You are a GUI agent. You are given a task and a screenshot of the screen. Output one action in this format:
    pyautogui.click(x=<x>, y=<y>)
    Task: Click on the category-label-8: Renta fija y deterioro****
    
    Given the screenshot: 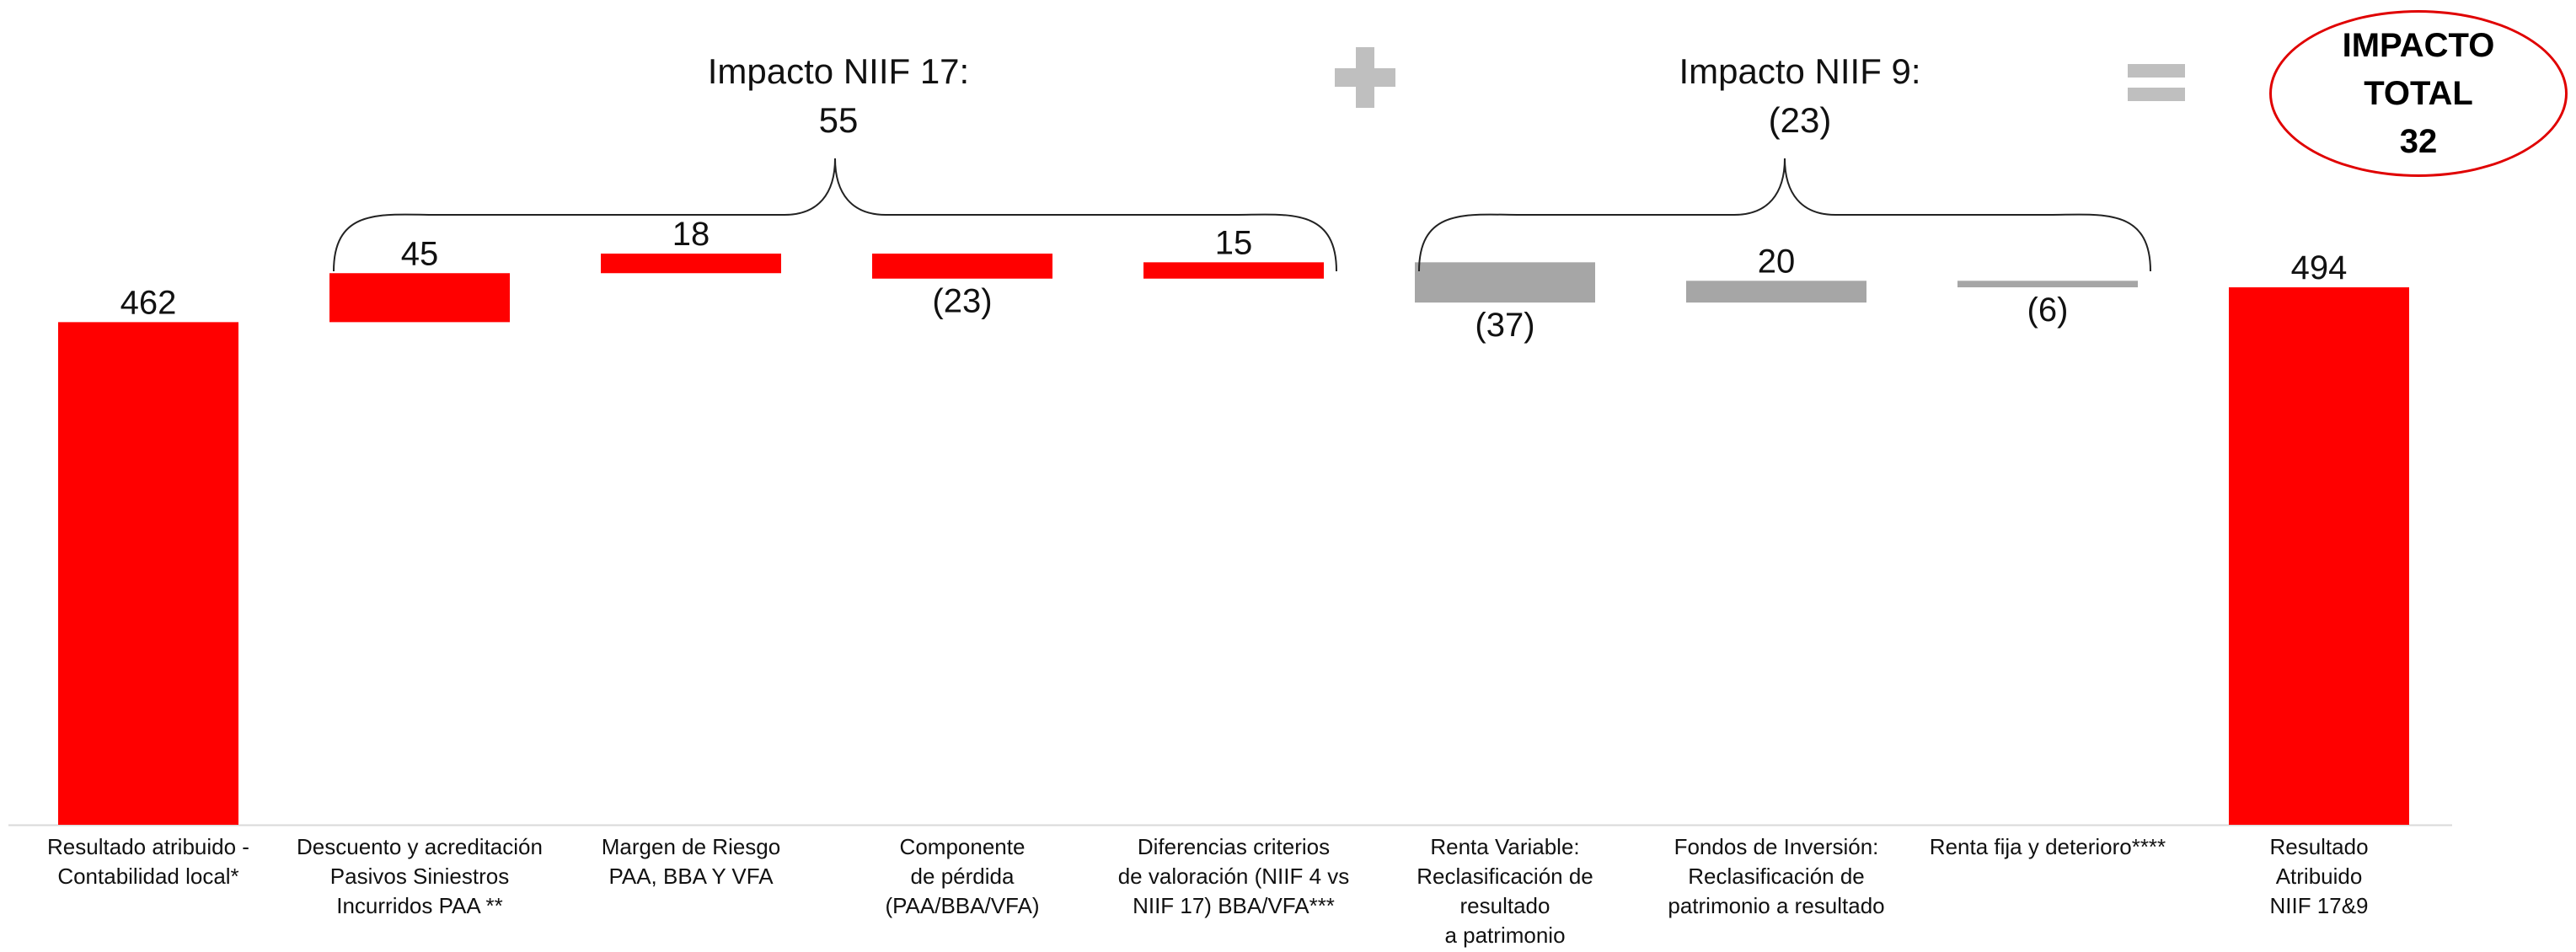 What is the action you would take?
    pyautogui.click(x=2047, y=847)
    